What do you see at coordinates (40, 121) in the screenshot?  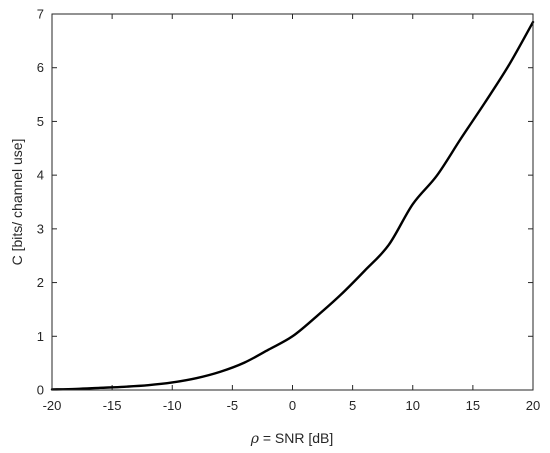 I see `y-tick-label: 5` at bounding box center [40, 121].